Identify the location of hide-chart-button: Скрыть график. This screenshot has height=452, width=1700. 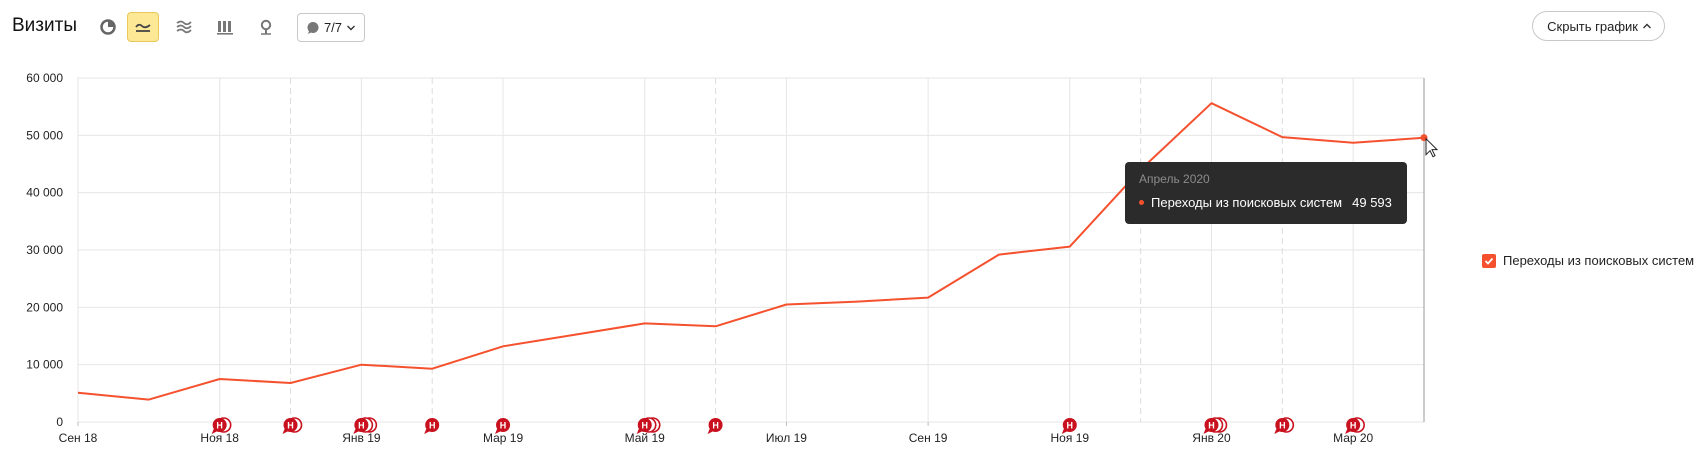
(1598, 26).